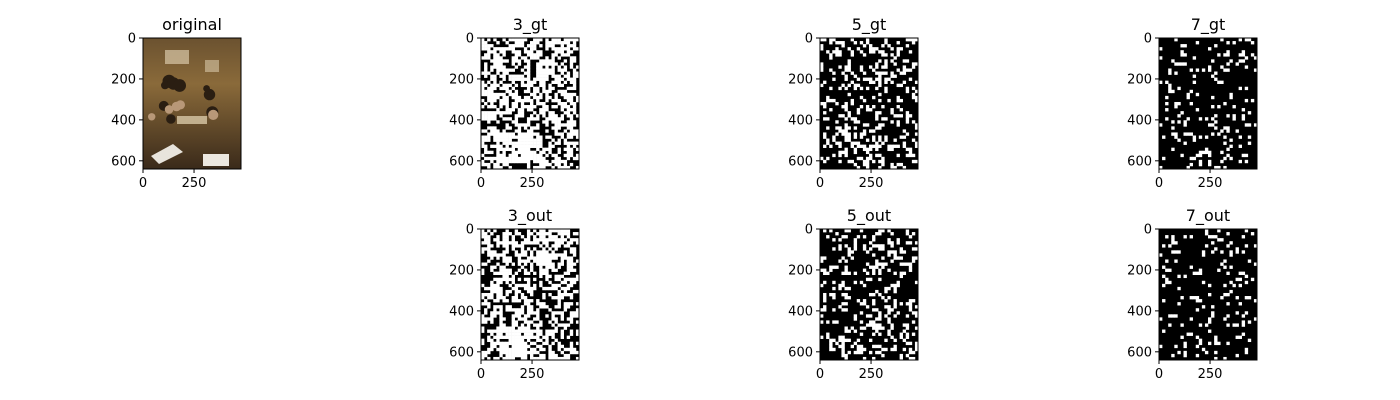  I want to click on y-tick-label: 0, so click(809, 230).